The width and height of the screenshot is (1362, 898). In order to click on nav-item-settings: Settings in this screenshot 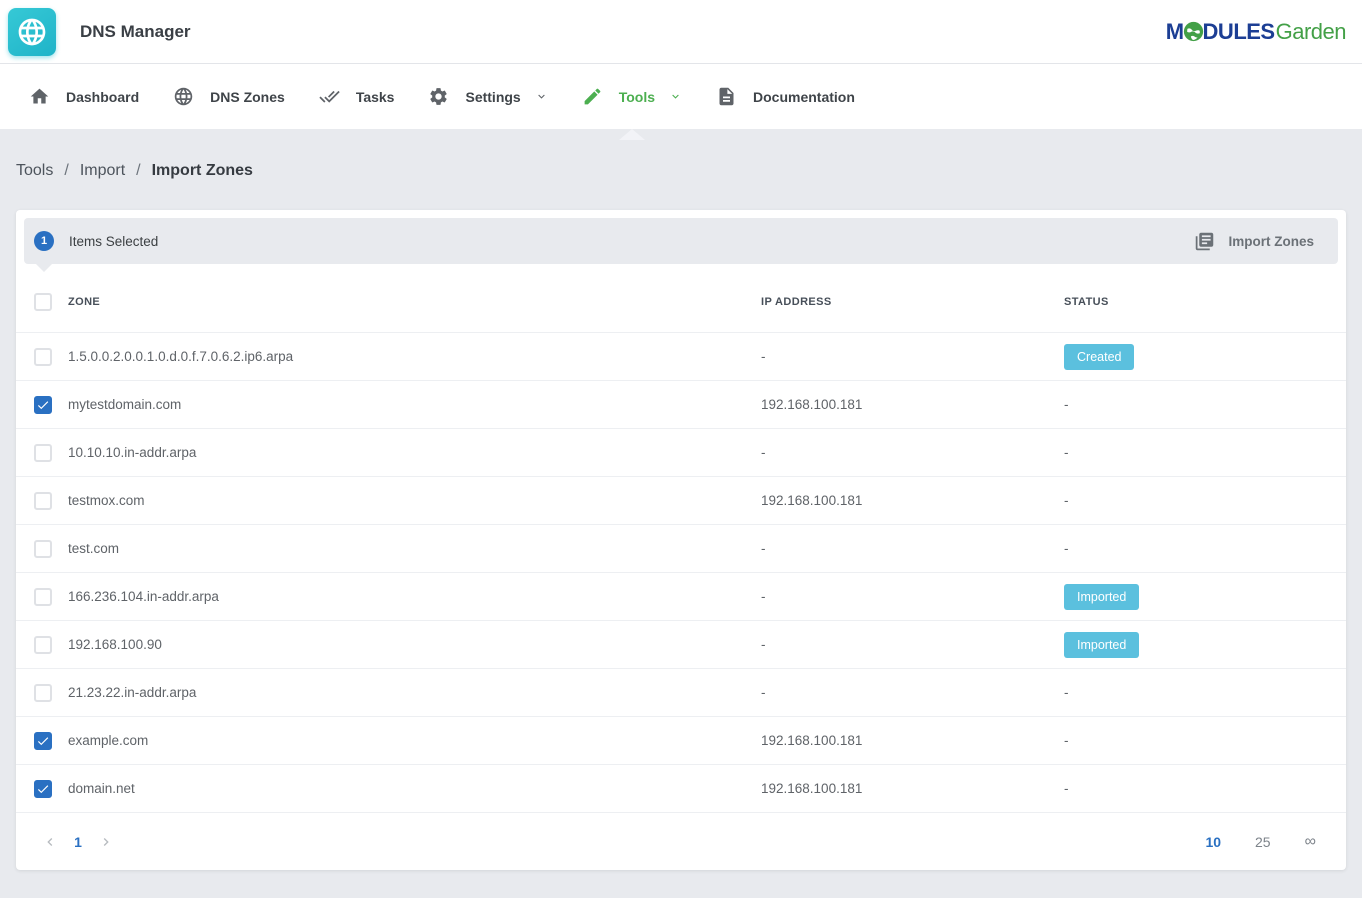, I will do `click(487, 96)`.